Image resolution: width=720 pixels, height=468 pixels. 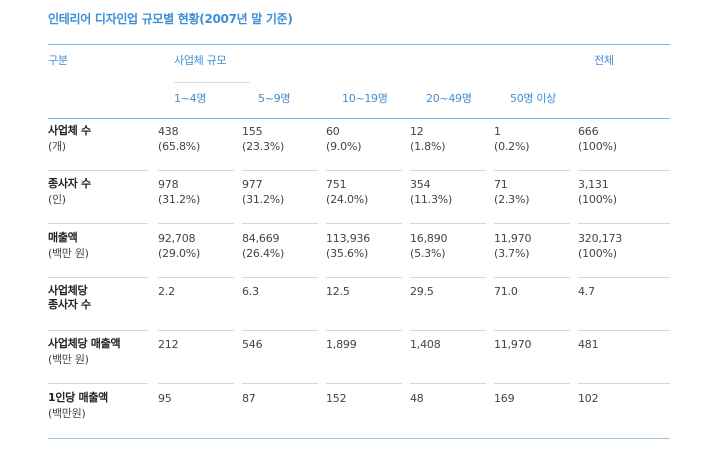 I want to click on cell-value: 87, so click(x=249, y=398).